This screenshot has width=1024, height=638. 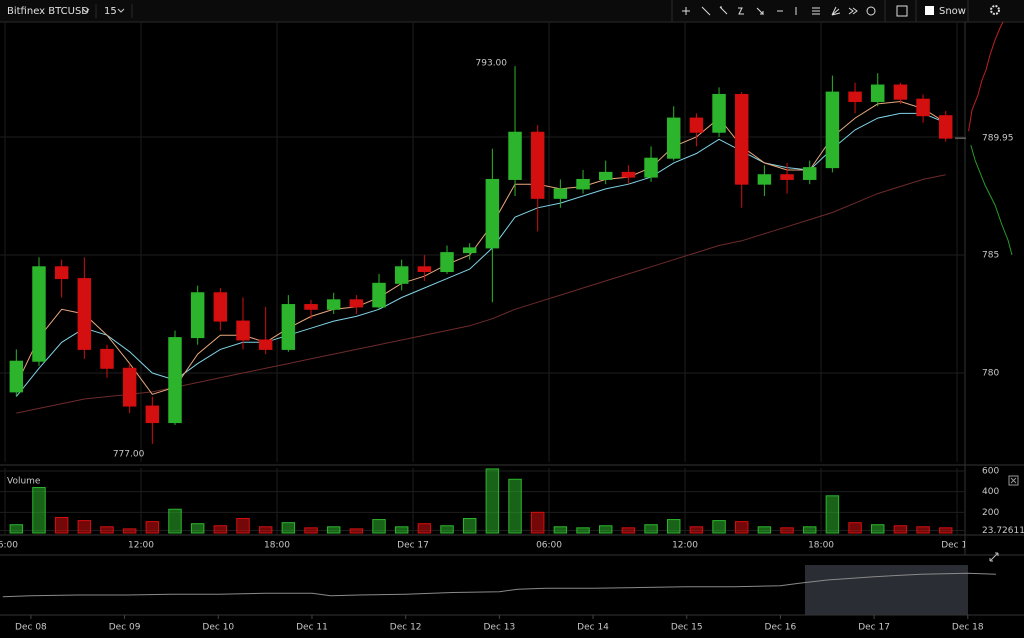 I want to click on volume-title: Volume, so click(x=24, y=482).